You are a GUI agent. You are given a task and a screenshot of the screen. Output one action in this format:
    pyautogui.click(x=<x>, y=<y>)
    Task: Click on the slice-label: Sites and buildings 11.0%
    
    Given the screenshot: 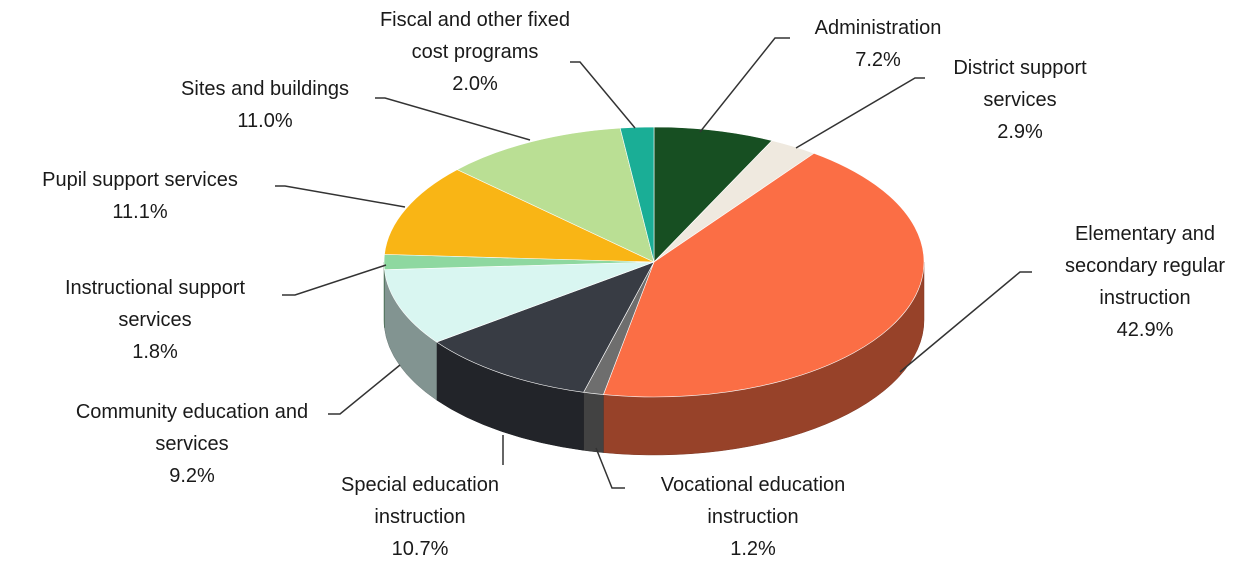 What is the action you would take?
    pyautogui.click(x=265, y=105)
    